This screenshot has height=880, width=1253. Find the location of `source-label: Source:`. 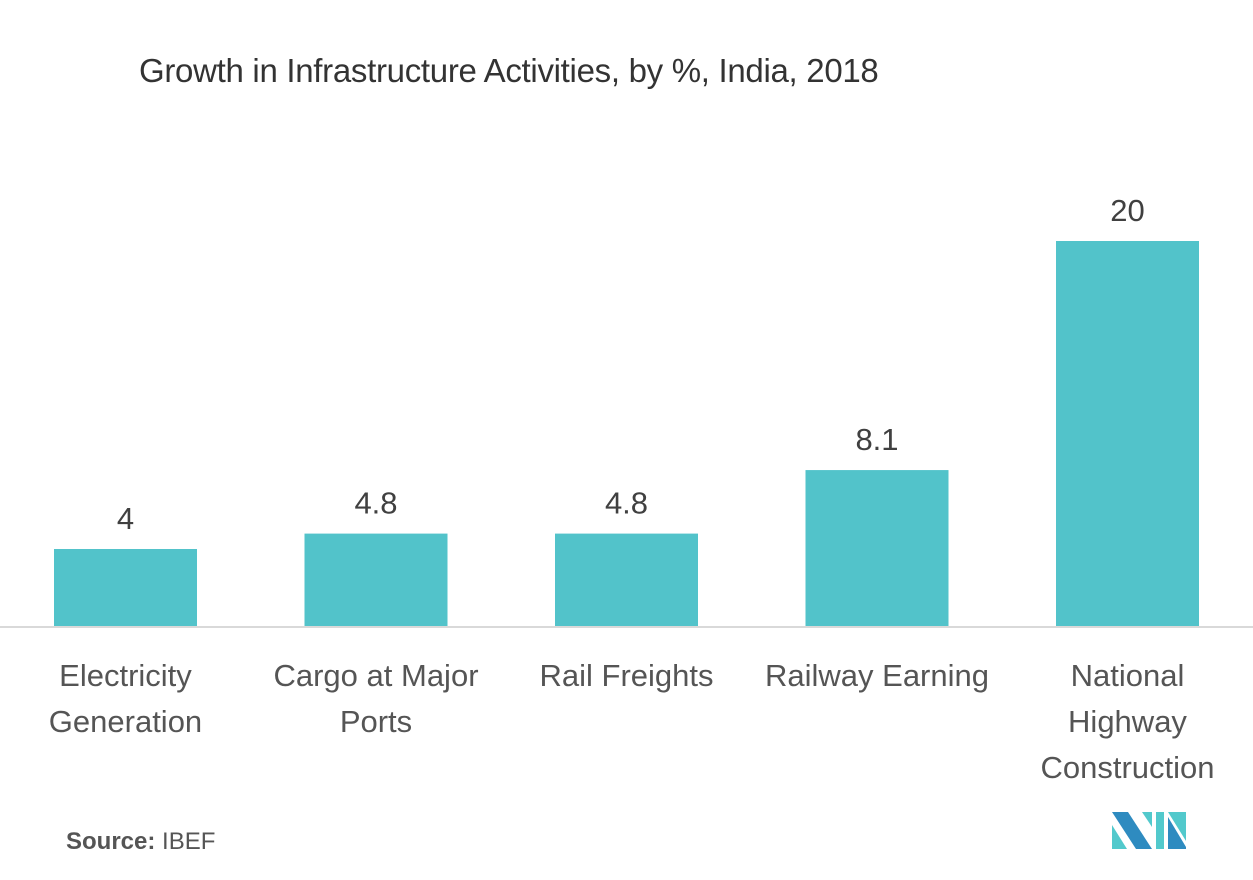

source-label: Source: is located at coordinates (111, 841).